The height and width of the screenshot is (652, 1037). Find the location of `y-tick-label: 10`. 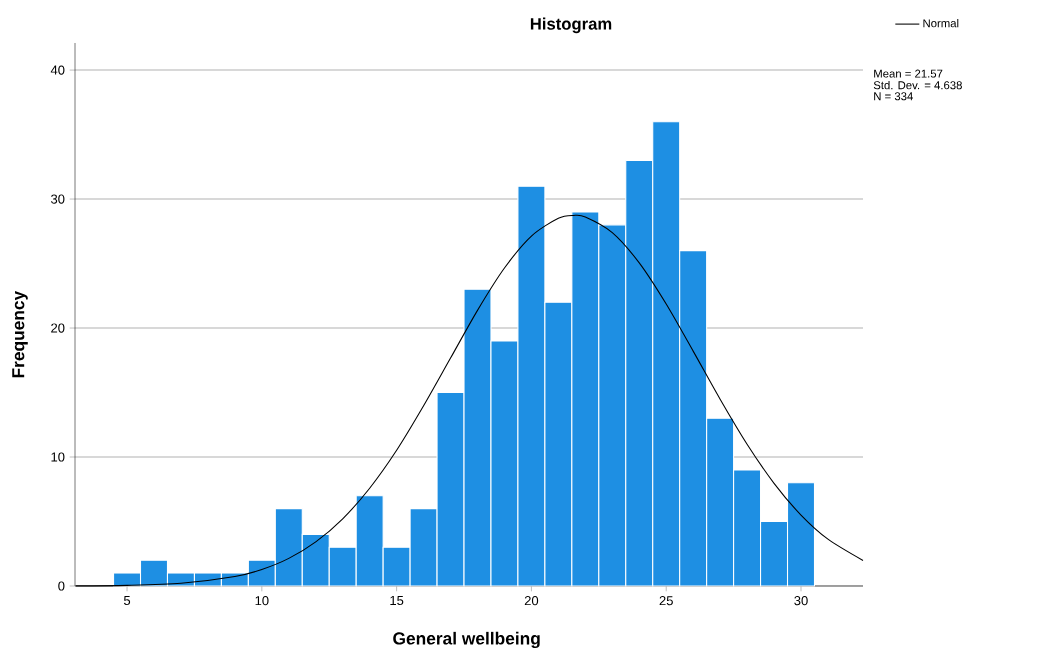

y-tick-label: 10 is located at coordinates (58, 457).